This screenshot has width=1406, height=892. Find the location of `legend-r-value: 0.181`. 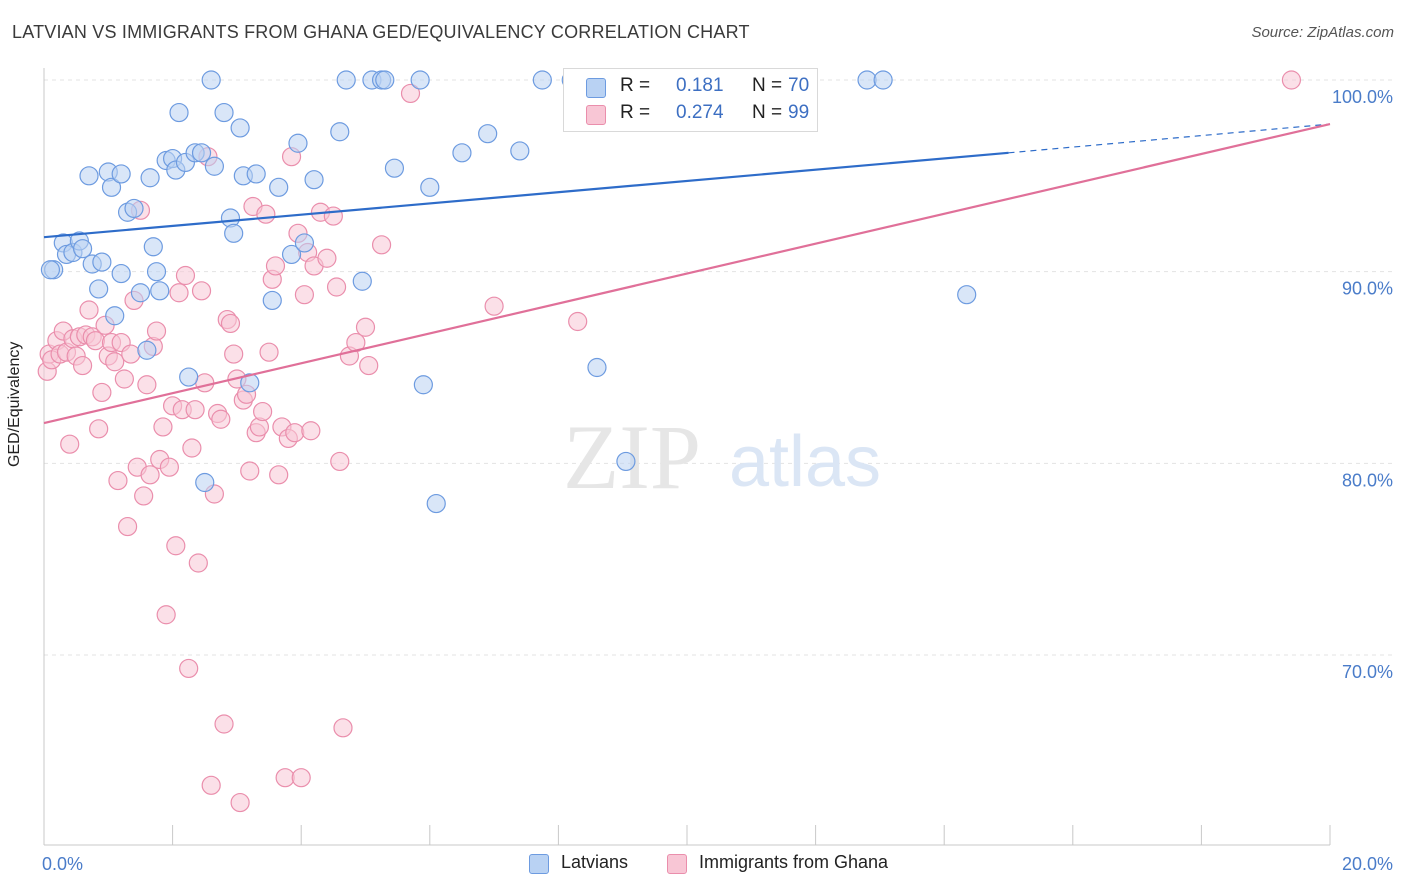

legend-r-value: 0.181 is located at coordinates (700, 85).